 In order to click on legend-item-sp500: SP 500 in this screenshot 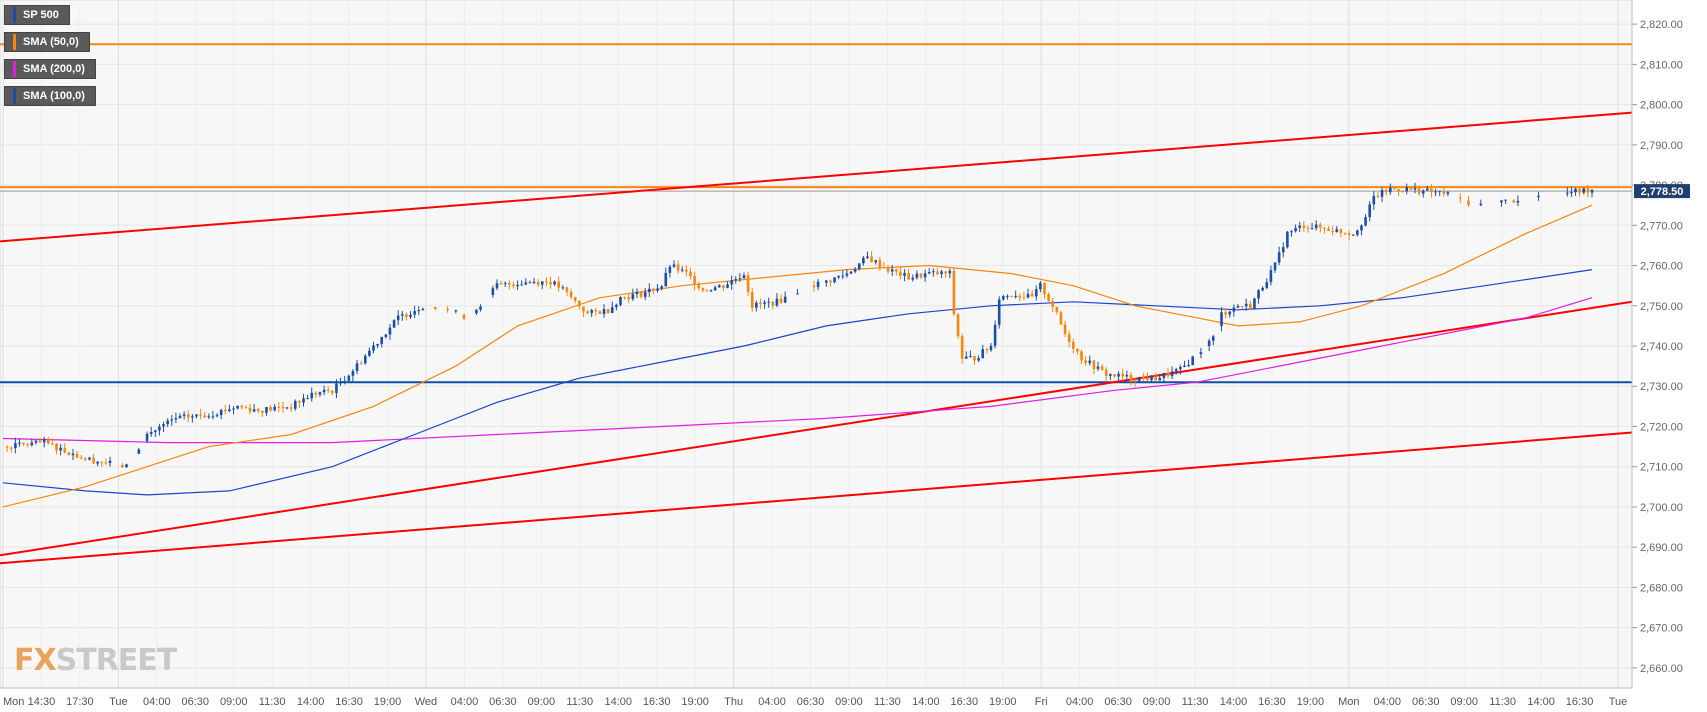, I will do `click(37, 15)`.